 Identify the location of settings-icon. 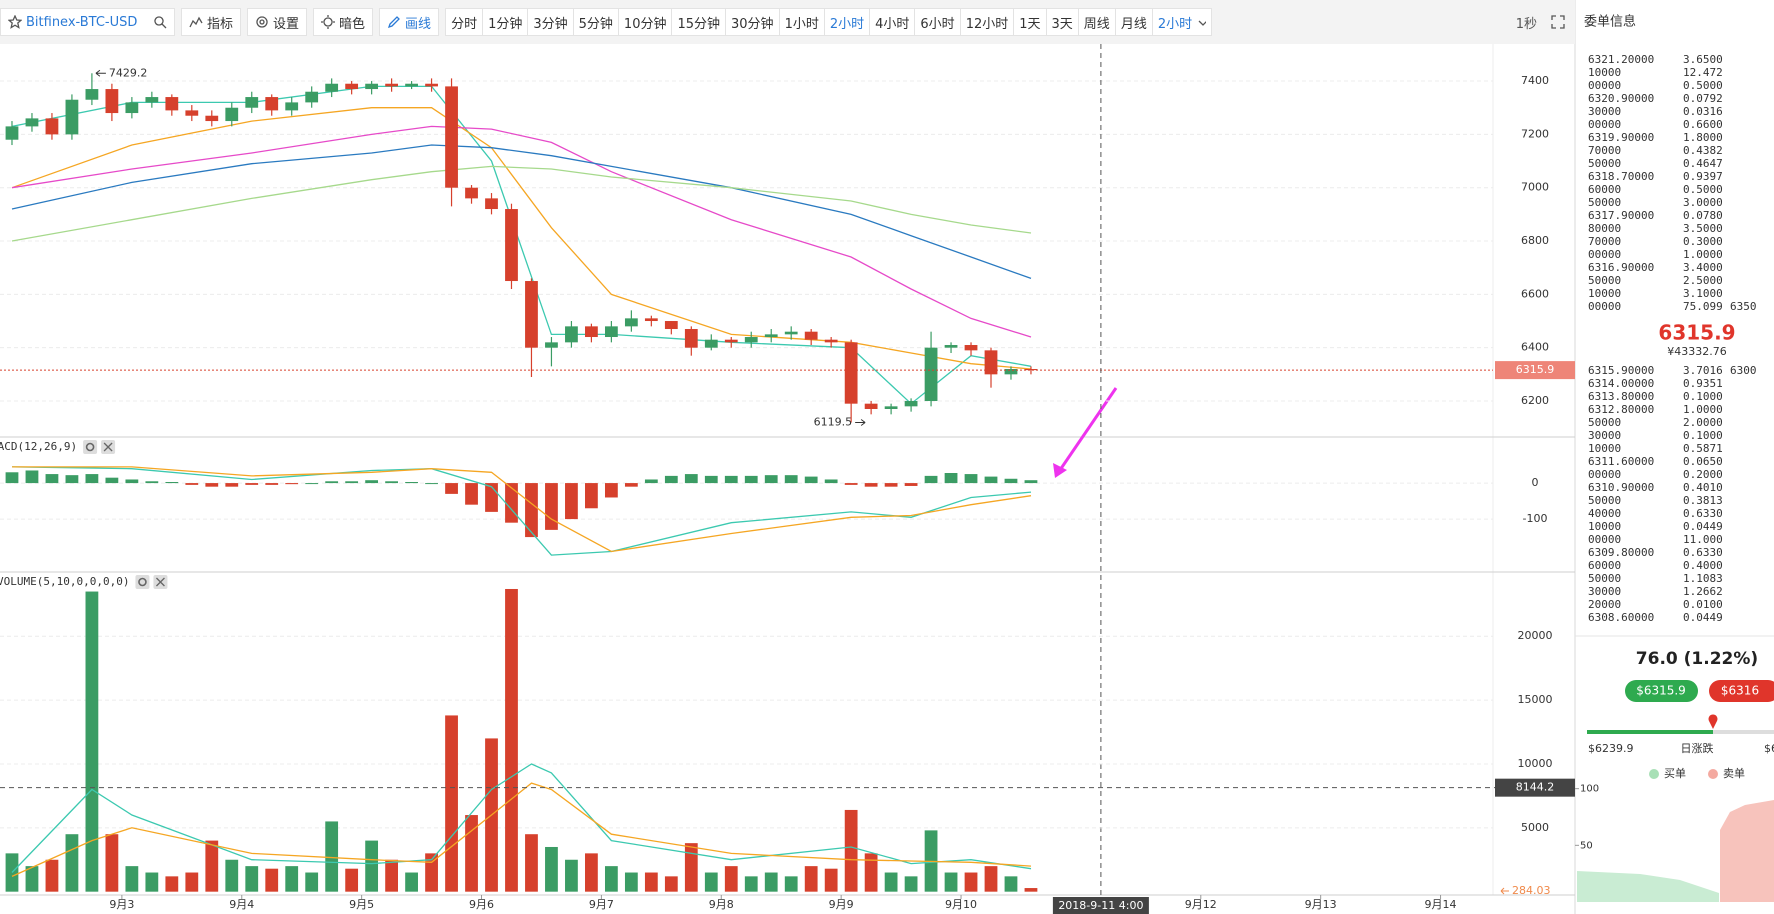
(90, 447).